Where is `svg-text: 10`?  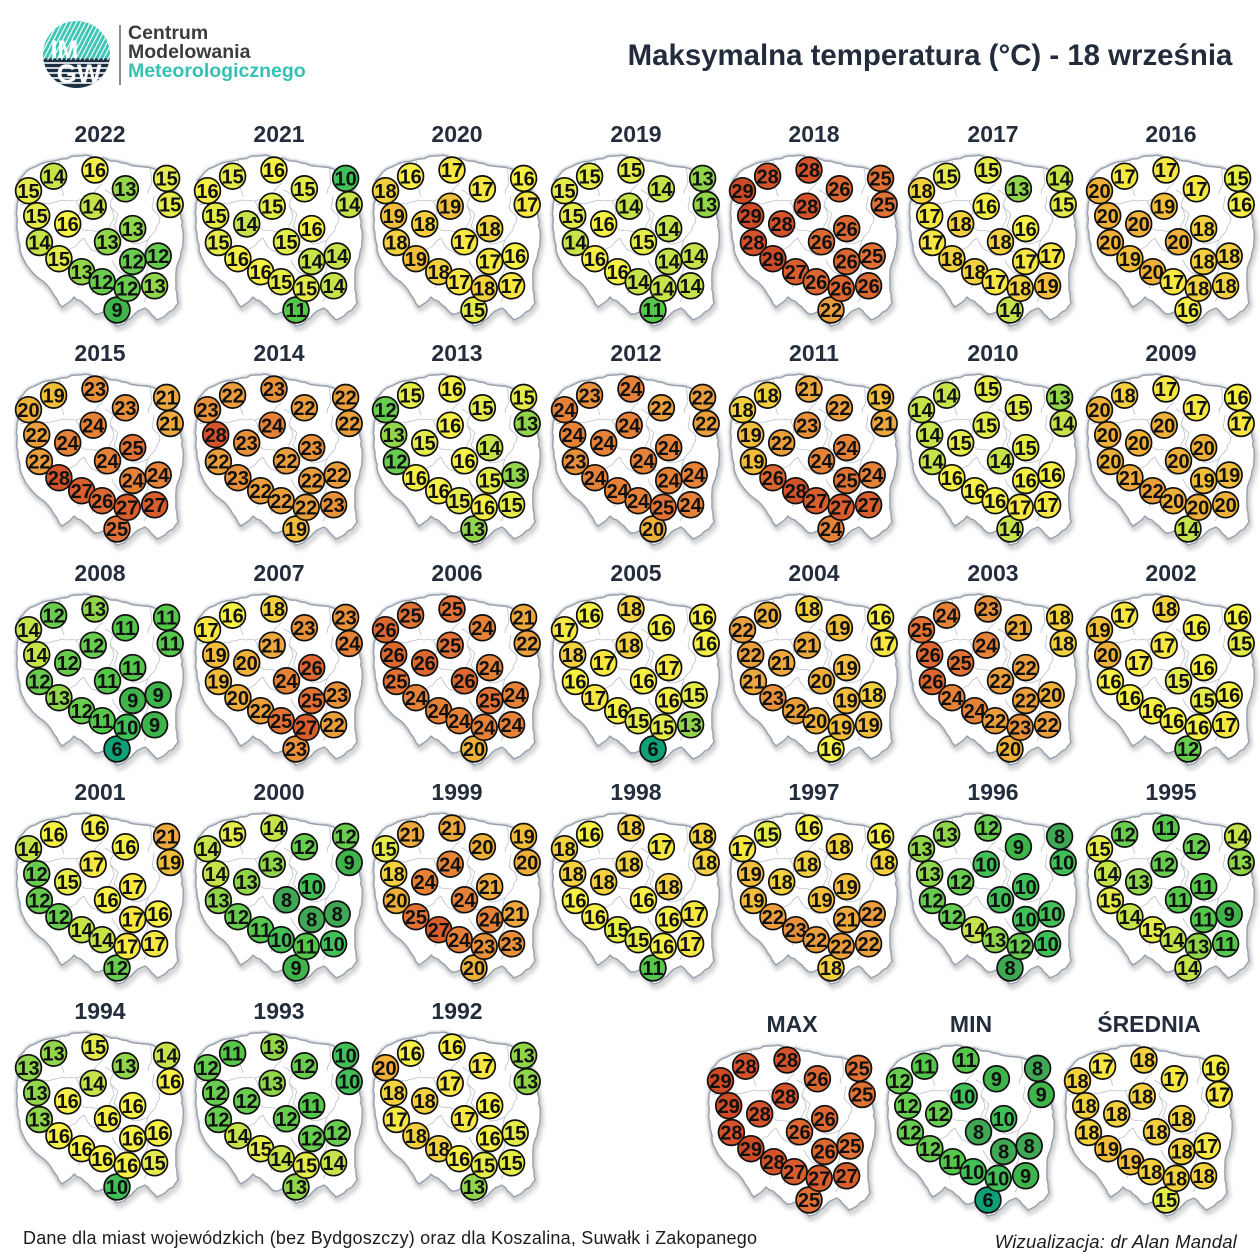
svg-text: 10 is located at coordinates (1004, 1120).